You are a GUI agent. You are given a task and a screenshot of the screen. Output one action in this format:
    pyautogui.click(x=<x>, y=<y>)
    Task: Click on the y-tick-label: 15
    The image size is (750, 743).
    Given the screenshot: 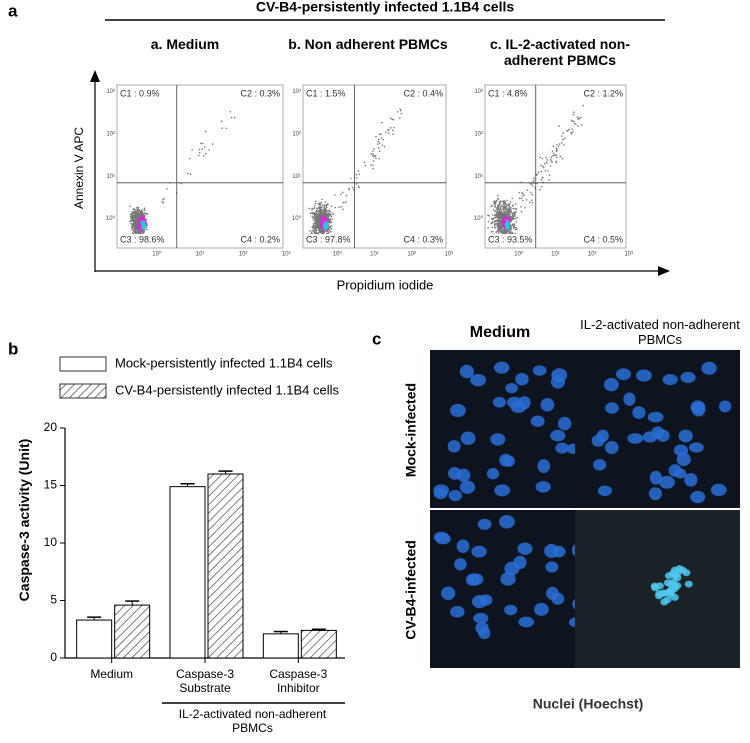 What is the action you would take?
    pyautogui.click(x=51, y=485)
    